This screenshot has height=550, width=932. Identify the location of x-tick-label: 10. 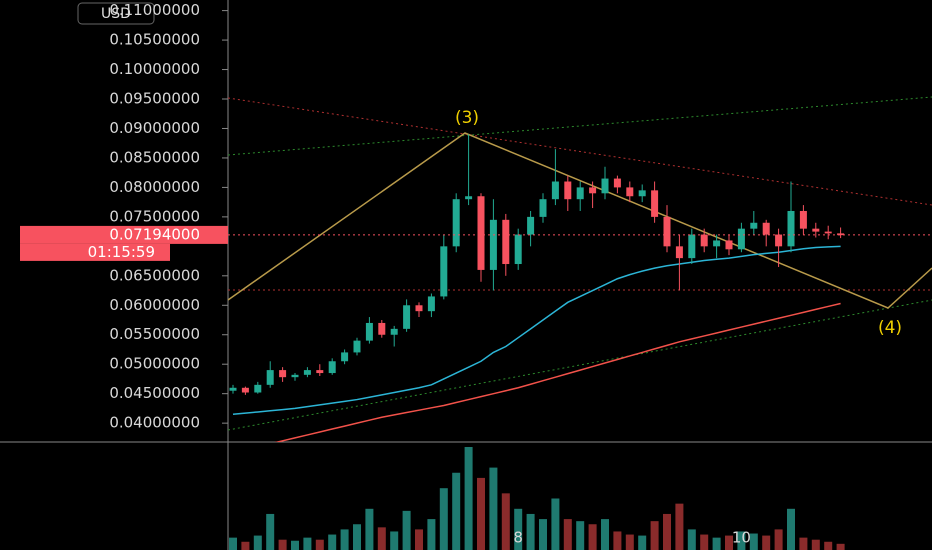
(741, 538).